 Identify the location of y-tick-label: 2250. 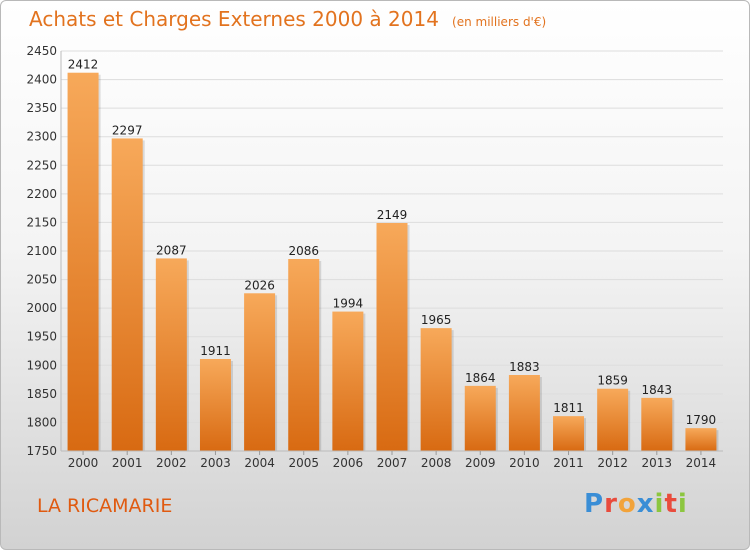
(41, 165).